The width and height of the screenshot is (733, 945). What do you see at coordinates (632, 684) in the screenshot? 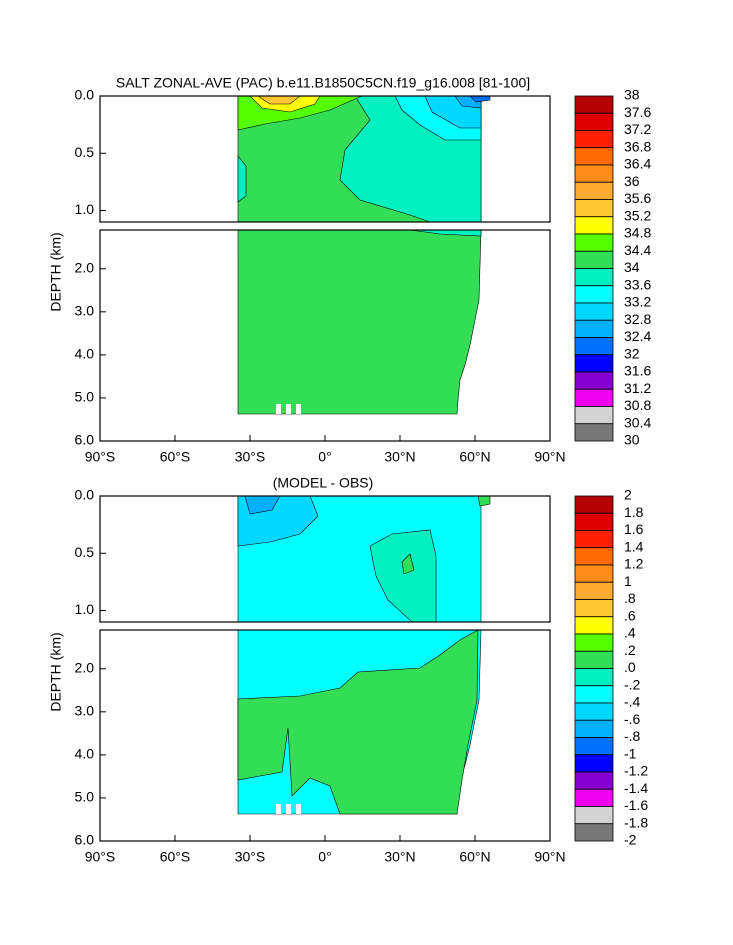
I see `colorbar-label: -.2` at bounding box center [632, 684].